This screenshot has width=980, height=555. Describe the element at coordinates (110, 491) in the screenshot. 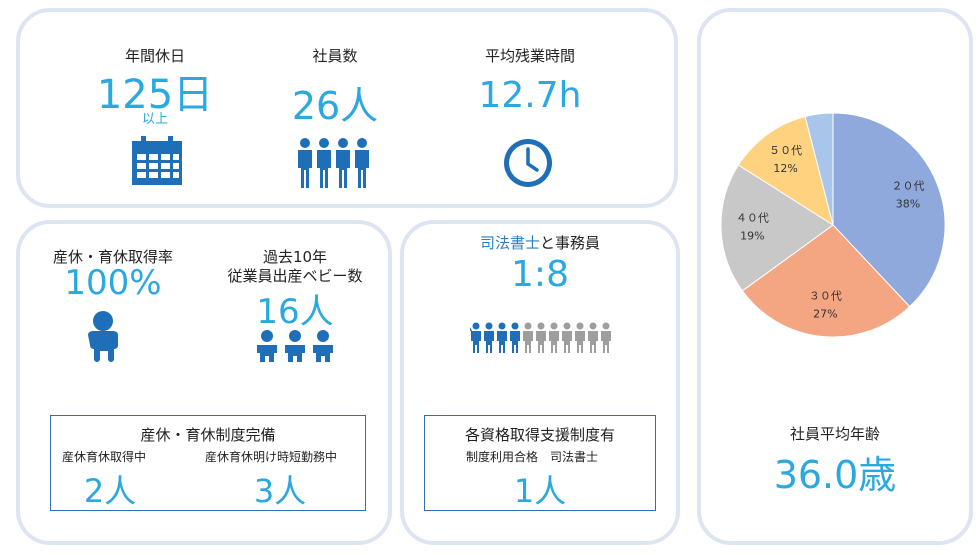

I see `on-leave-value: 2人` at that location.